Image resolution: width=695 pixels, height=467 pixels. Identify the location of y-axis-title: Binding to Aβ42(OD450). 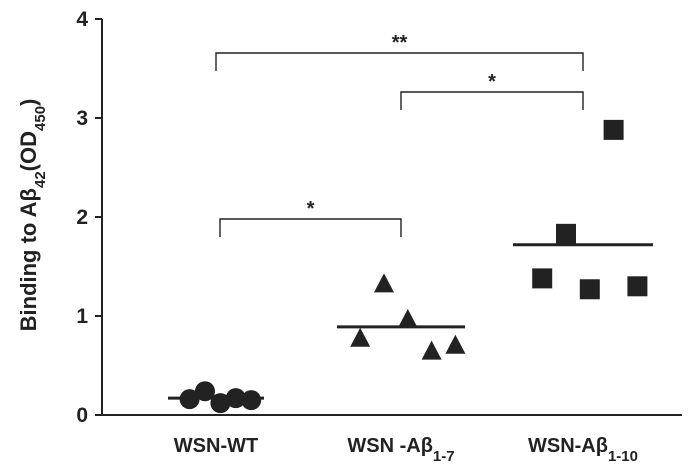
(32, 215).